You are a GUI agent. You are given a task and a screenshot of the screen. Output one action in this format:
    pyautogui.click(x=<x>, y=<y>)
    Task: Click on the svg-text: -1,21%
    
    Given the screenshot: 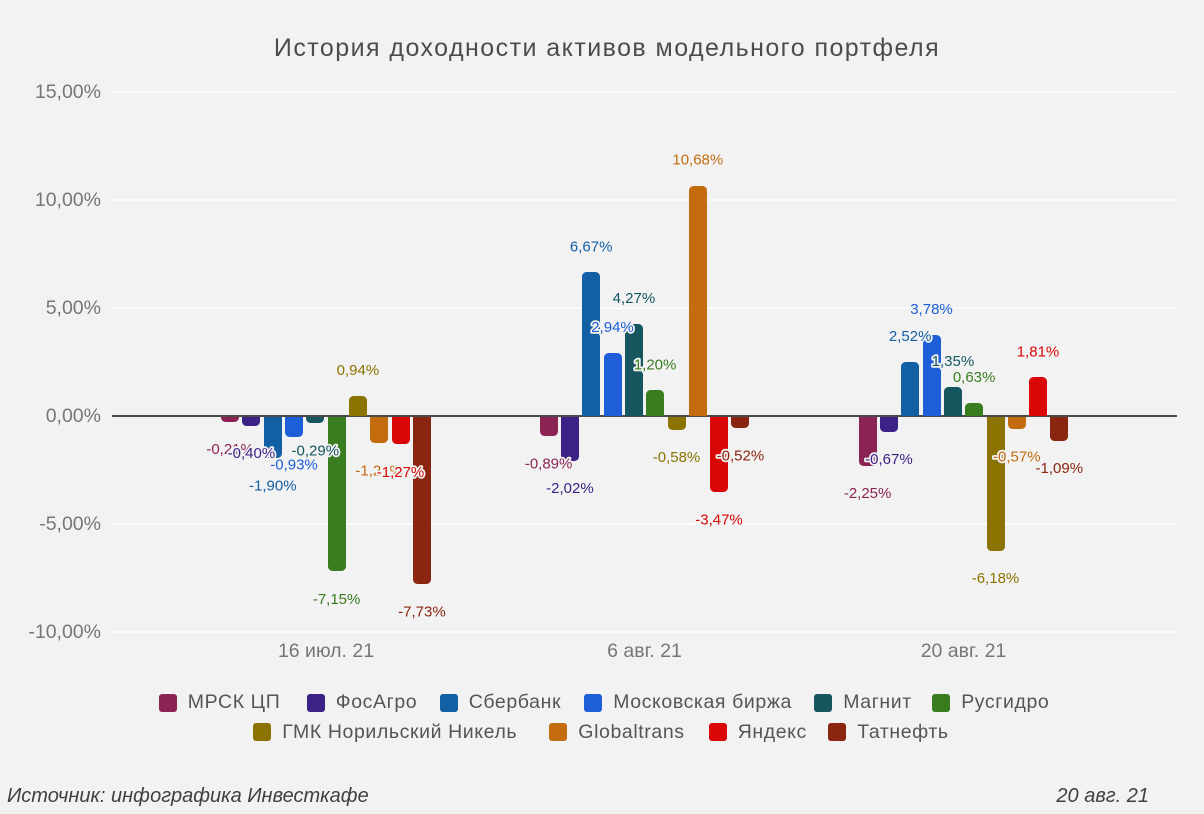 What is the action you would take?
    pyautogui.click(x=379, y=471)
    